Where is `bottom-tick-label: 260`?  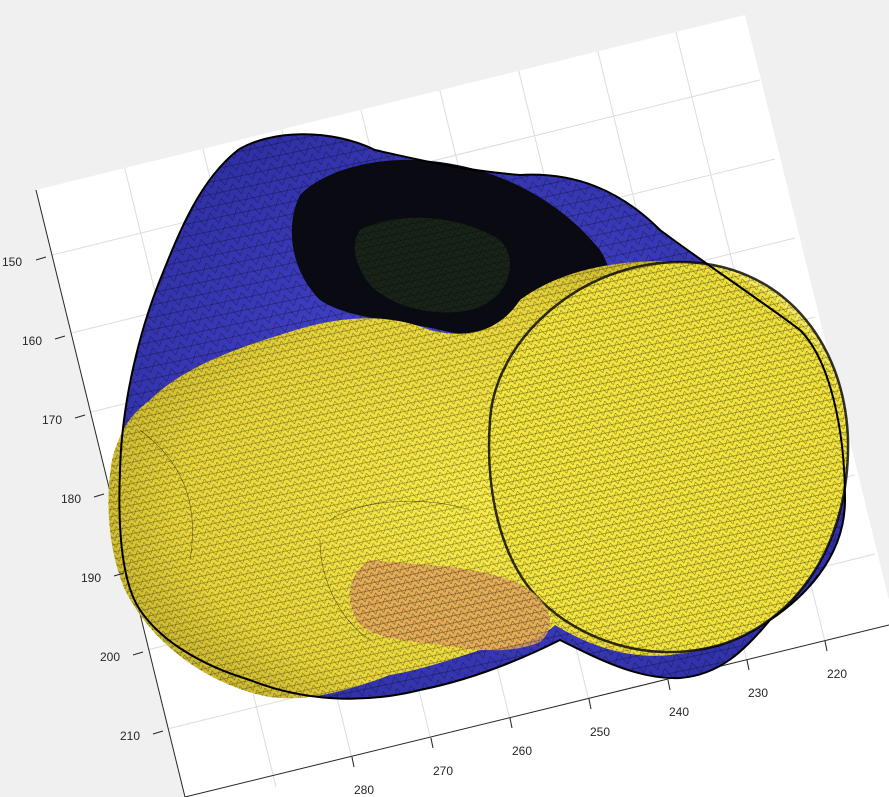 bottom-tick-label: 260 is located at coordinates (522, 751).